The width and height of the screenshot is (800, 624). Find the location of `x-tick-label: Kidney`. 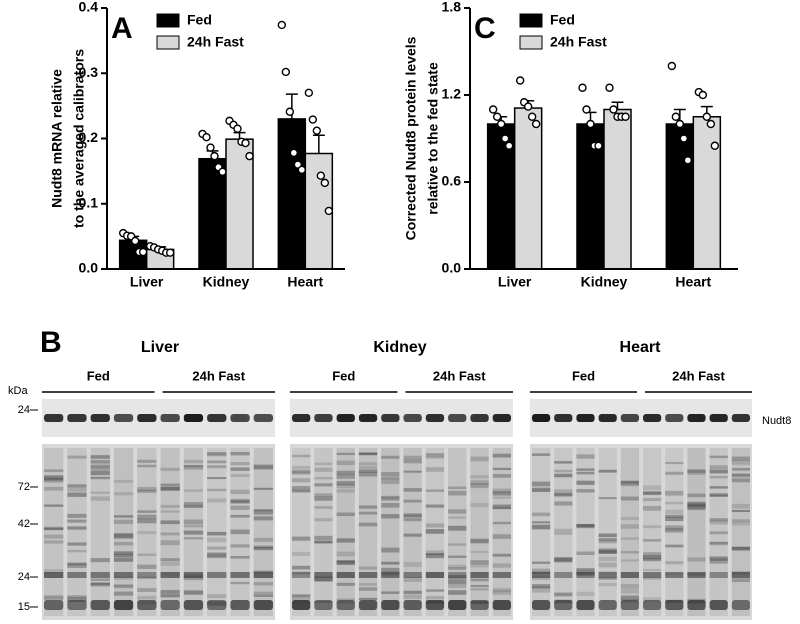

x-tick-label: Kidney is located at coordinates (604, 282).